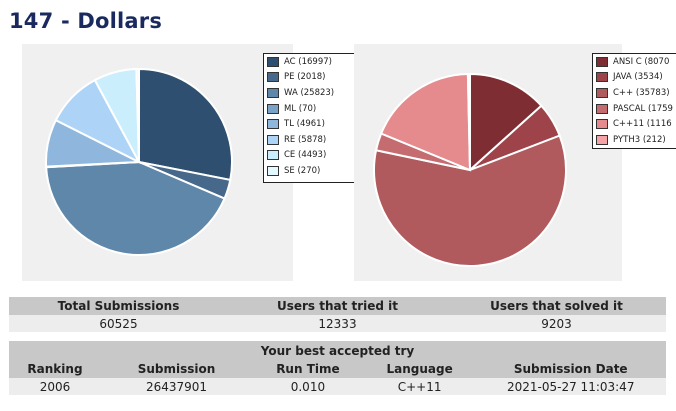 The height and width of the screenshot is (411, 676). I want to click on verdict-legend-label: SE (270), so click(302, 170).